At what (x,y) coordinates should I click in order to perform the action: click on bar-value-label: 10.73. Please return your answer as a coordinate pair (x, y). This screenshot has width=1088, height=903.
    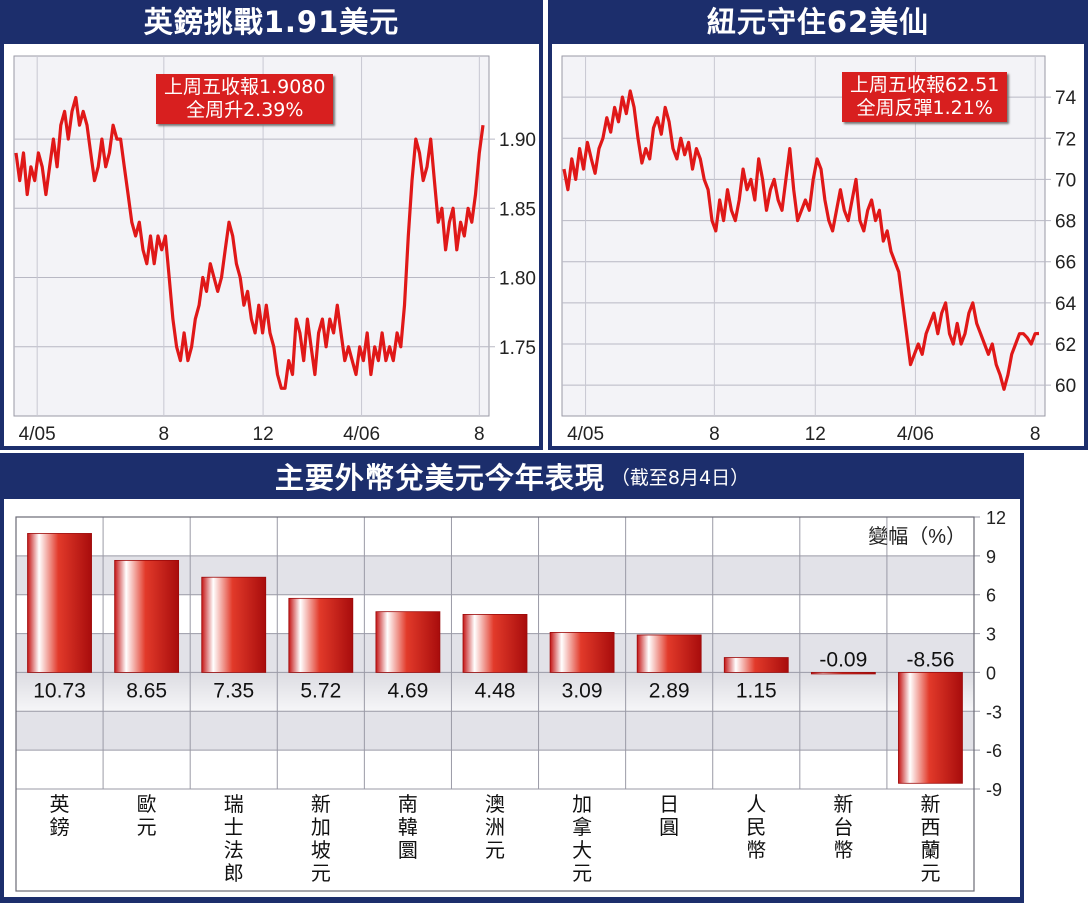
    Looking at the image, I should click on (59, 690).